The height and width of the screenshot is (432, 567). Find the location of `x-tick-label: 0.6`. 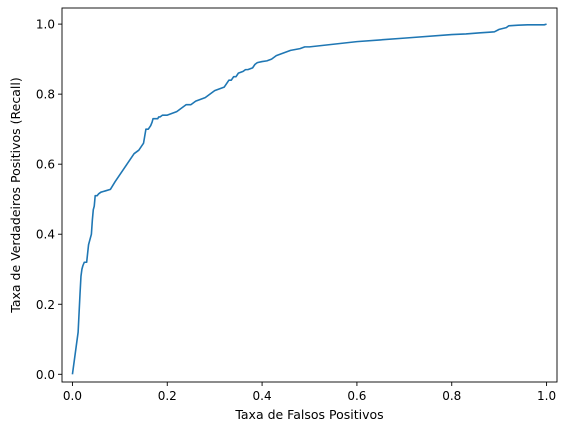

x-tick-label: 0.6 is located at coordinates (356, 396).